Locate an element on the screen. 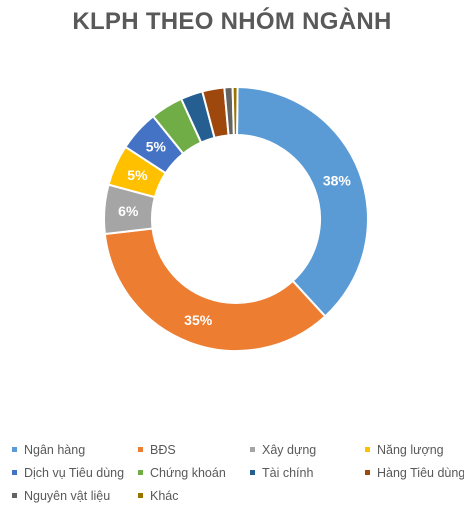 The height and width of the screenshot is (509, 464). legend-item-7: Hàng Tiêu dùng is located at coordinates (414, 472).